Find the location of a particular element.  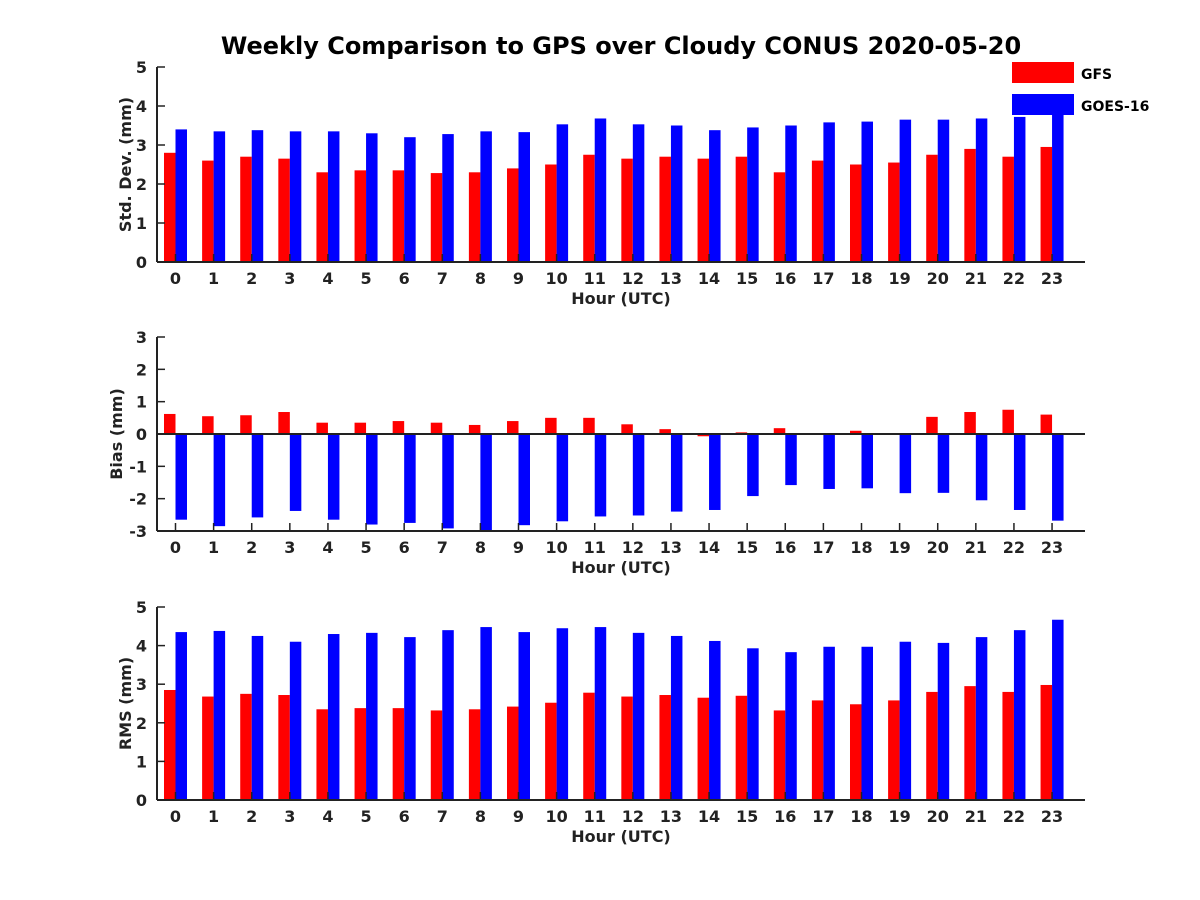

bias-x-tick-label: 21 is located at coordinates (976, 547).